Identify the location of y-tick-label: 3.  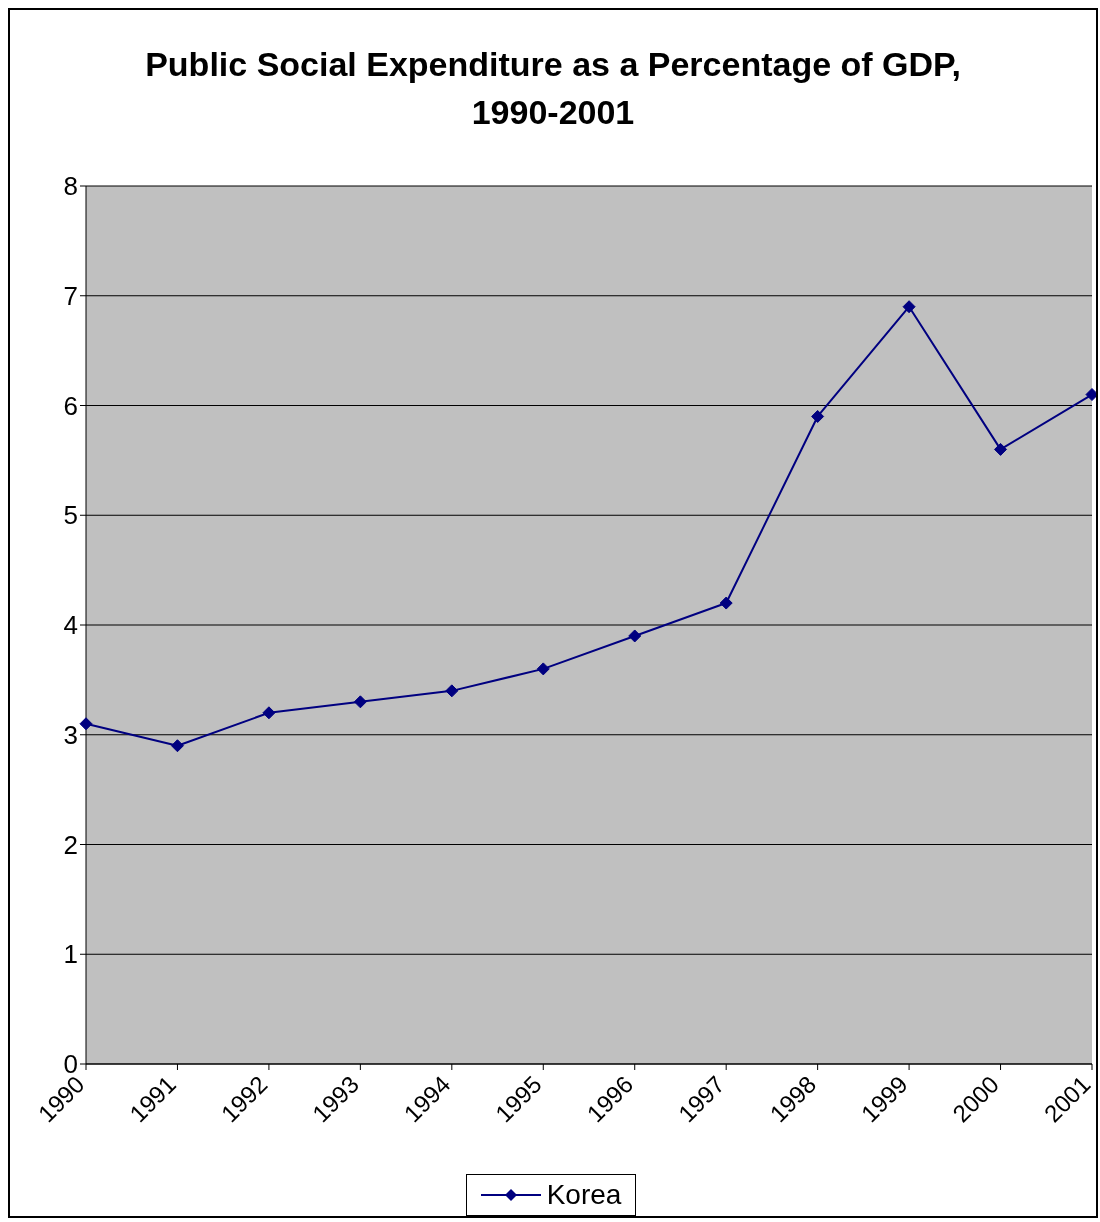
(70, 734).